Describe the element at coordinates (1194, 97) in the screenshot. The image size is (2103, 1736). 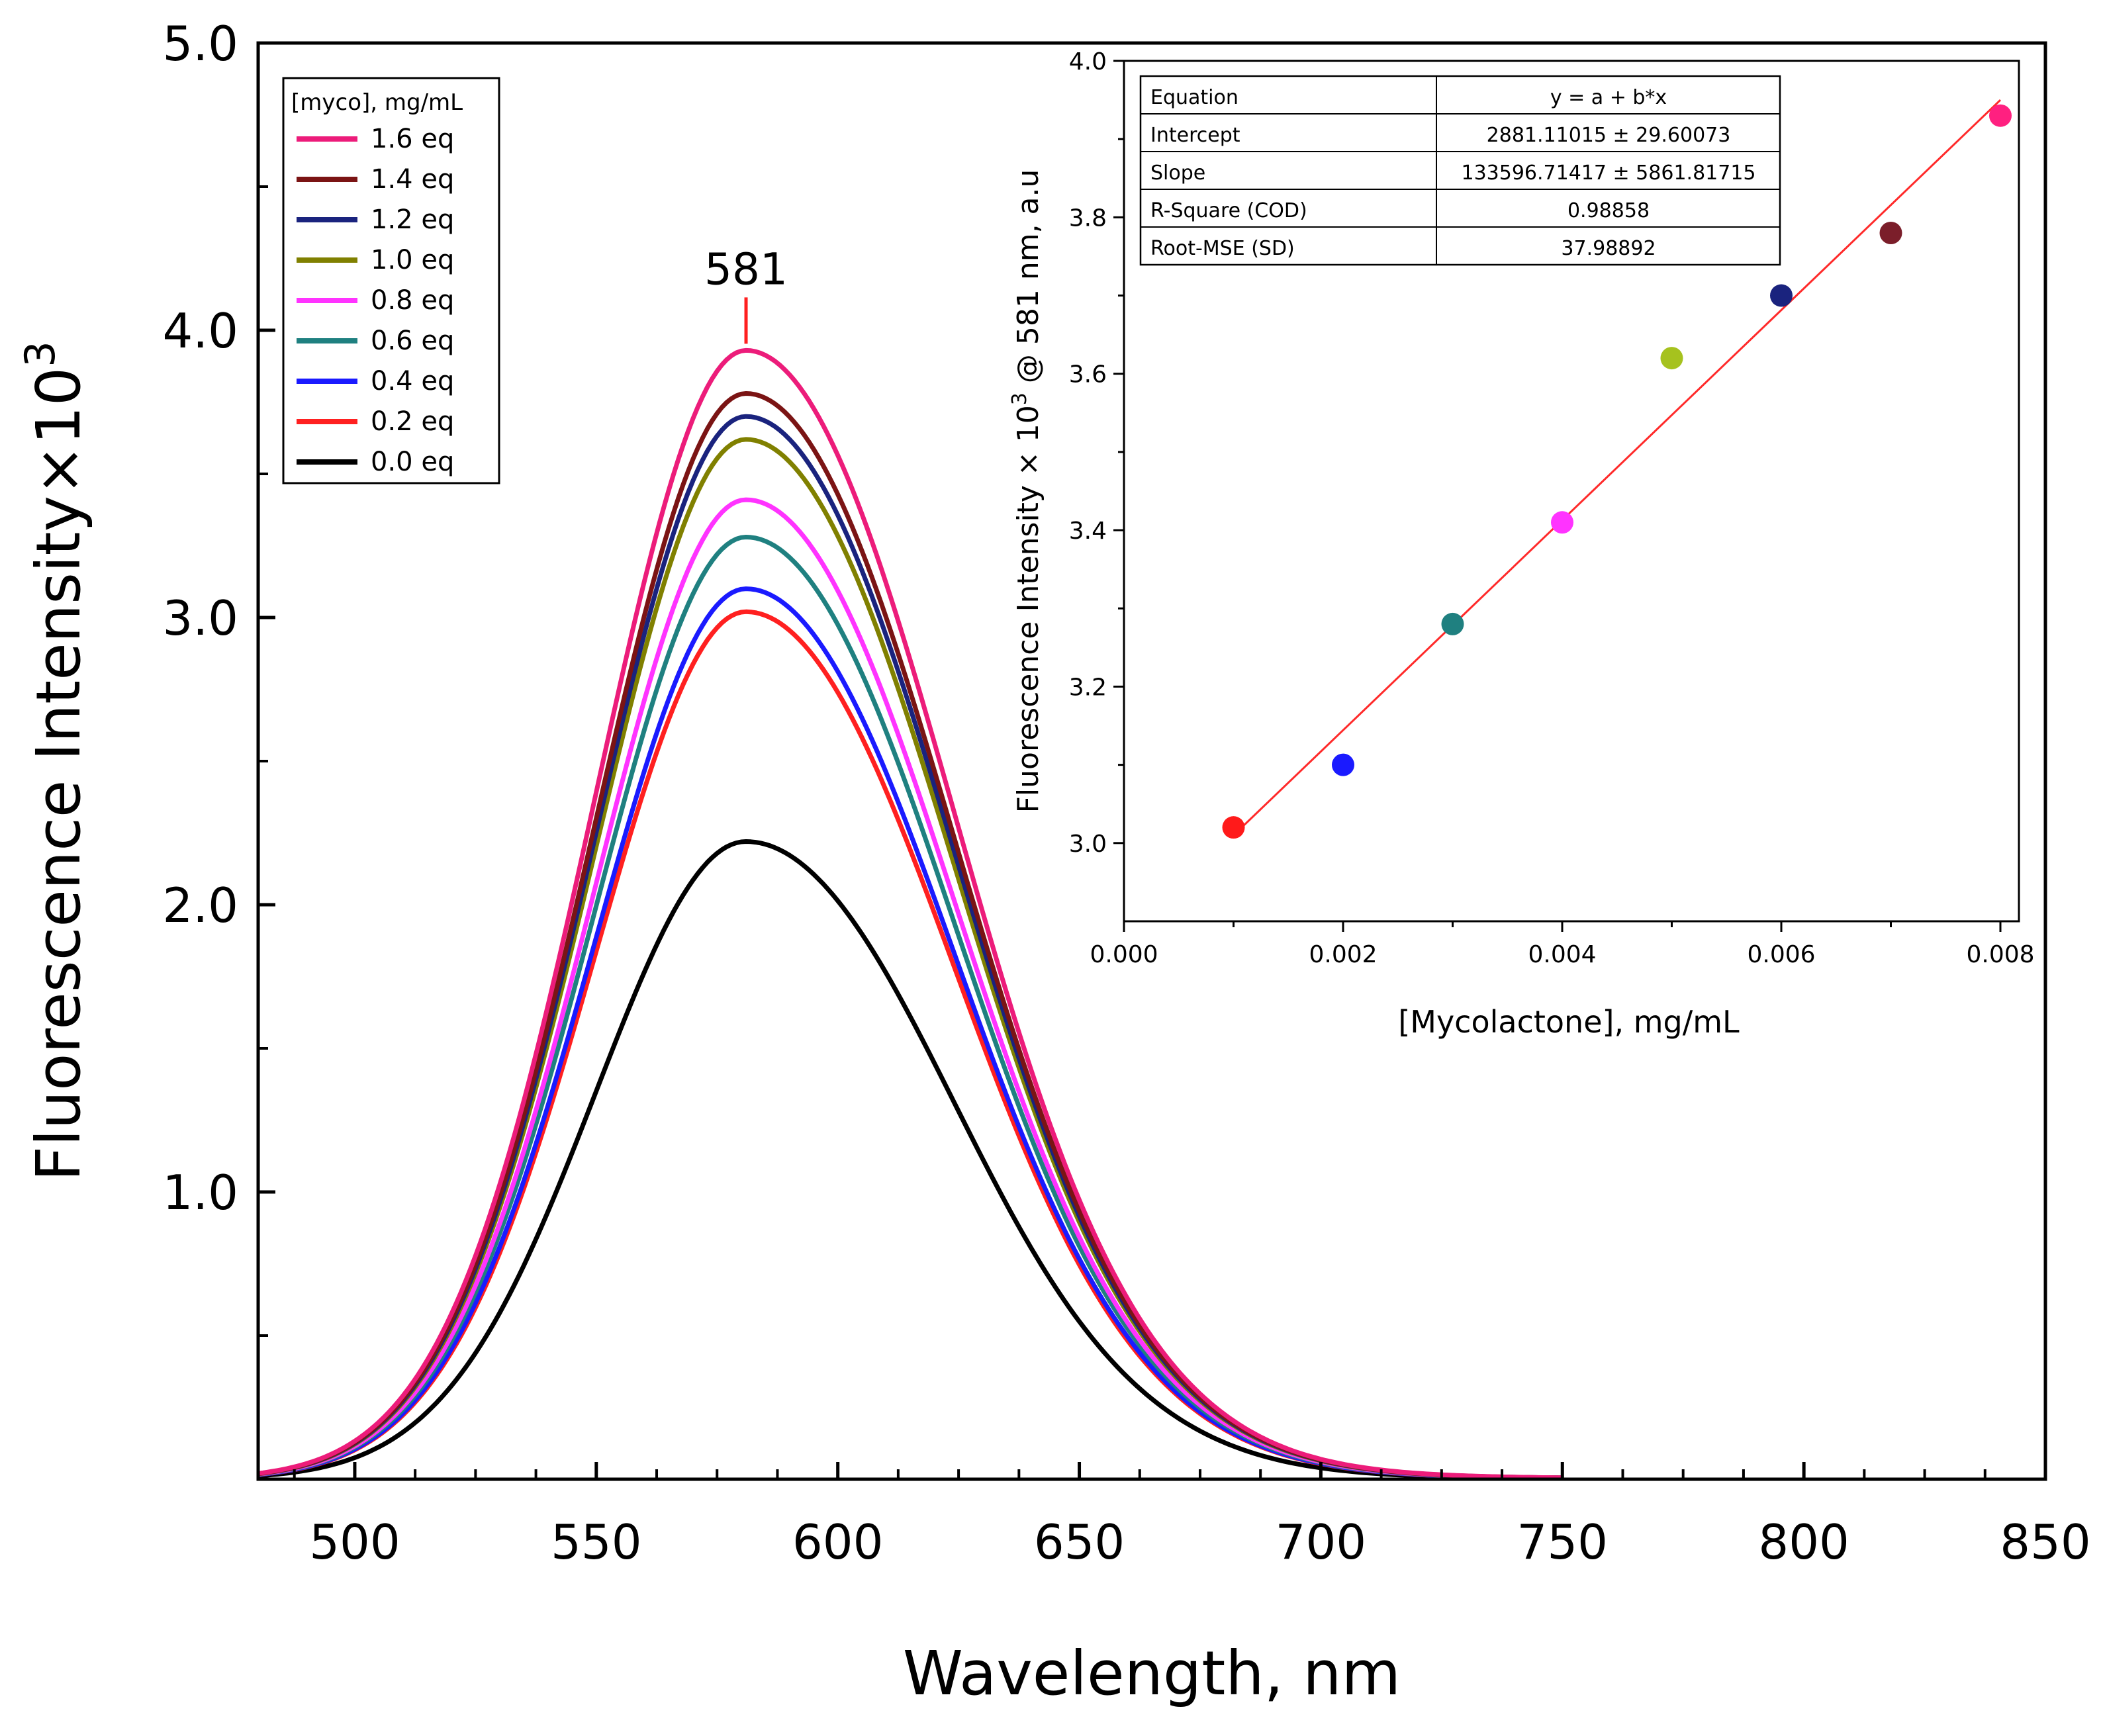
I see `stats-label-equation: Equation` at that location.